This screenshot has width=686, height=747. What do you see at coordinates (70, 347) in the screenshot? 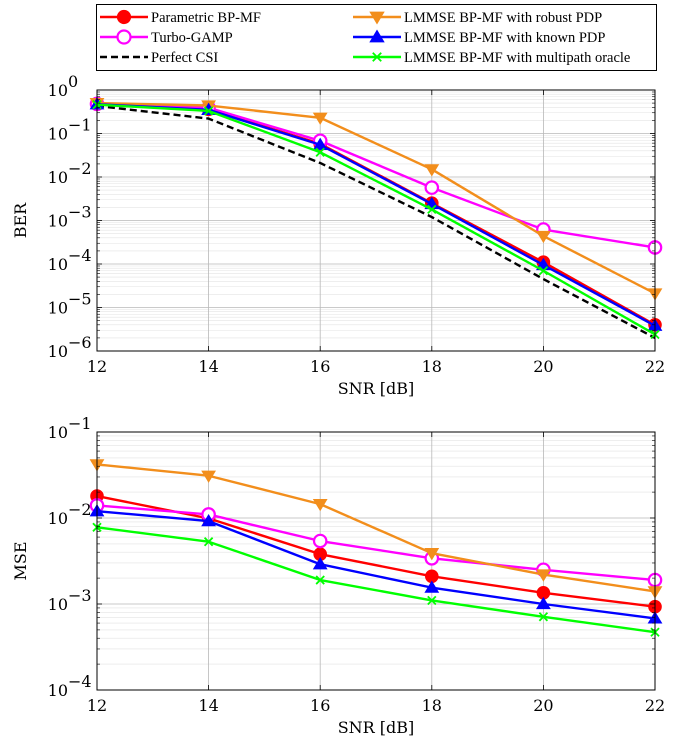
I see `y-tick-label: 10 −6` at bounding box center [70, 347].